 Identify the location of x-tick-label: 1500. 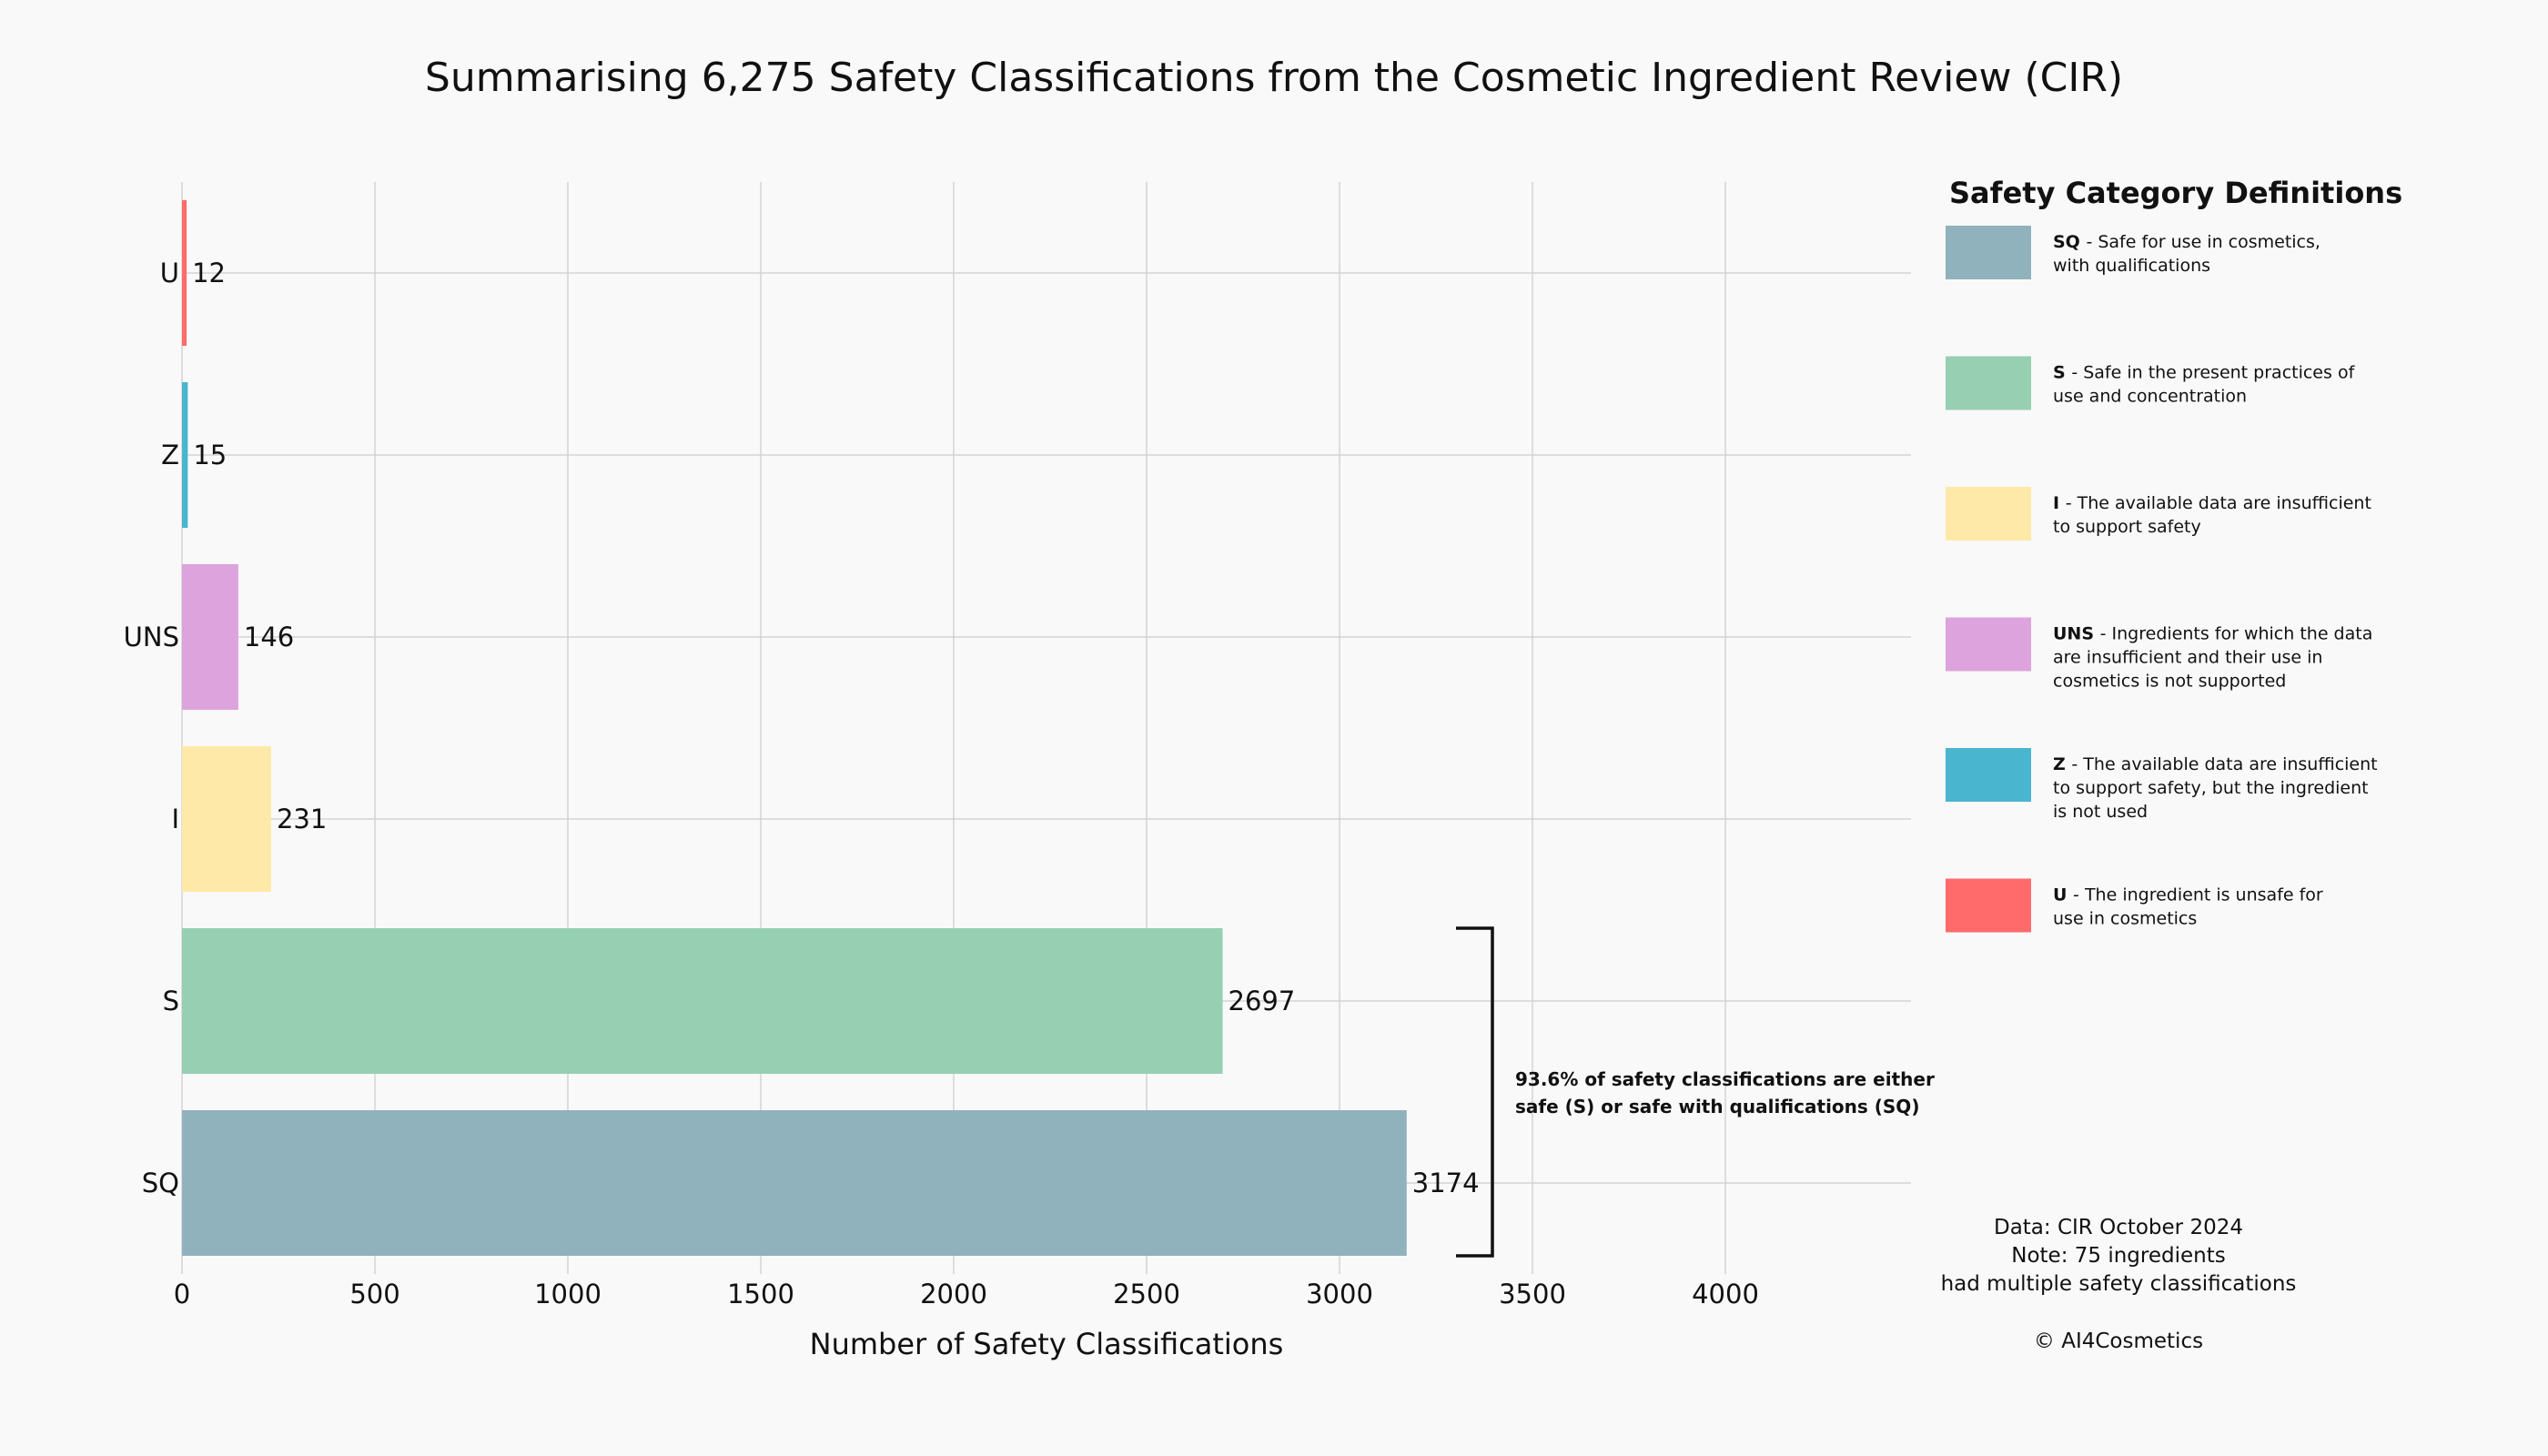
(761, 1294).